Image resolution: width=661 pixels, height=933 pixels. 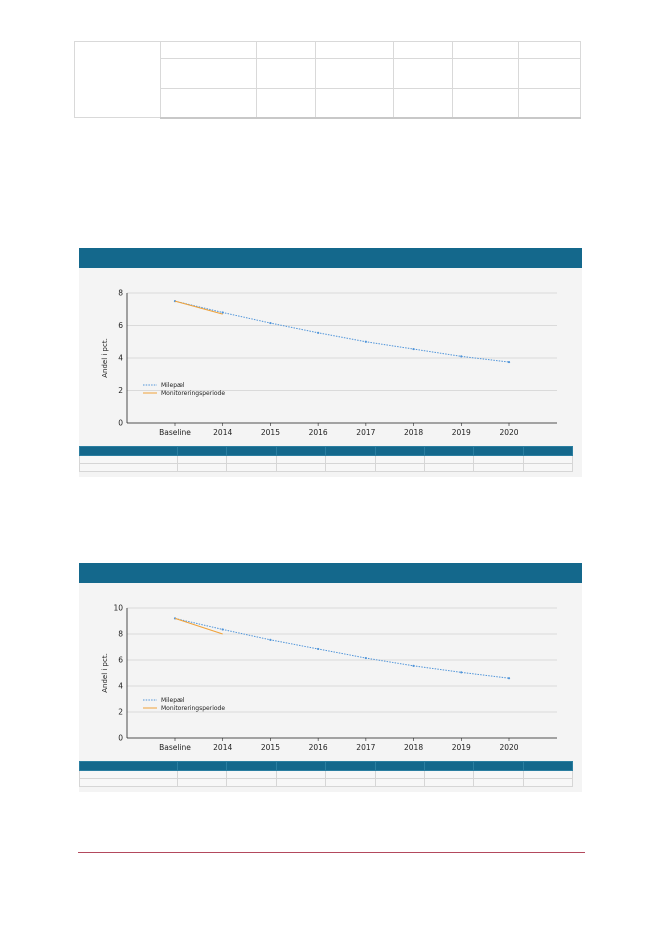 I want to click on summary-table, so click(x=327, y=80).